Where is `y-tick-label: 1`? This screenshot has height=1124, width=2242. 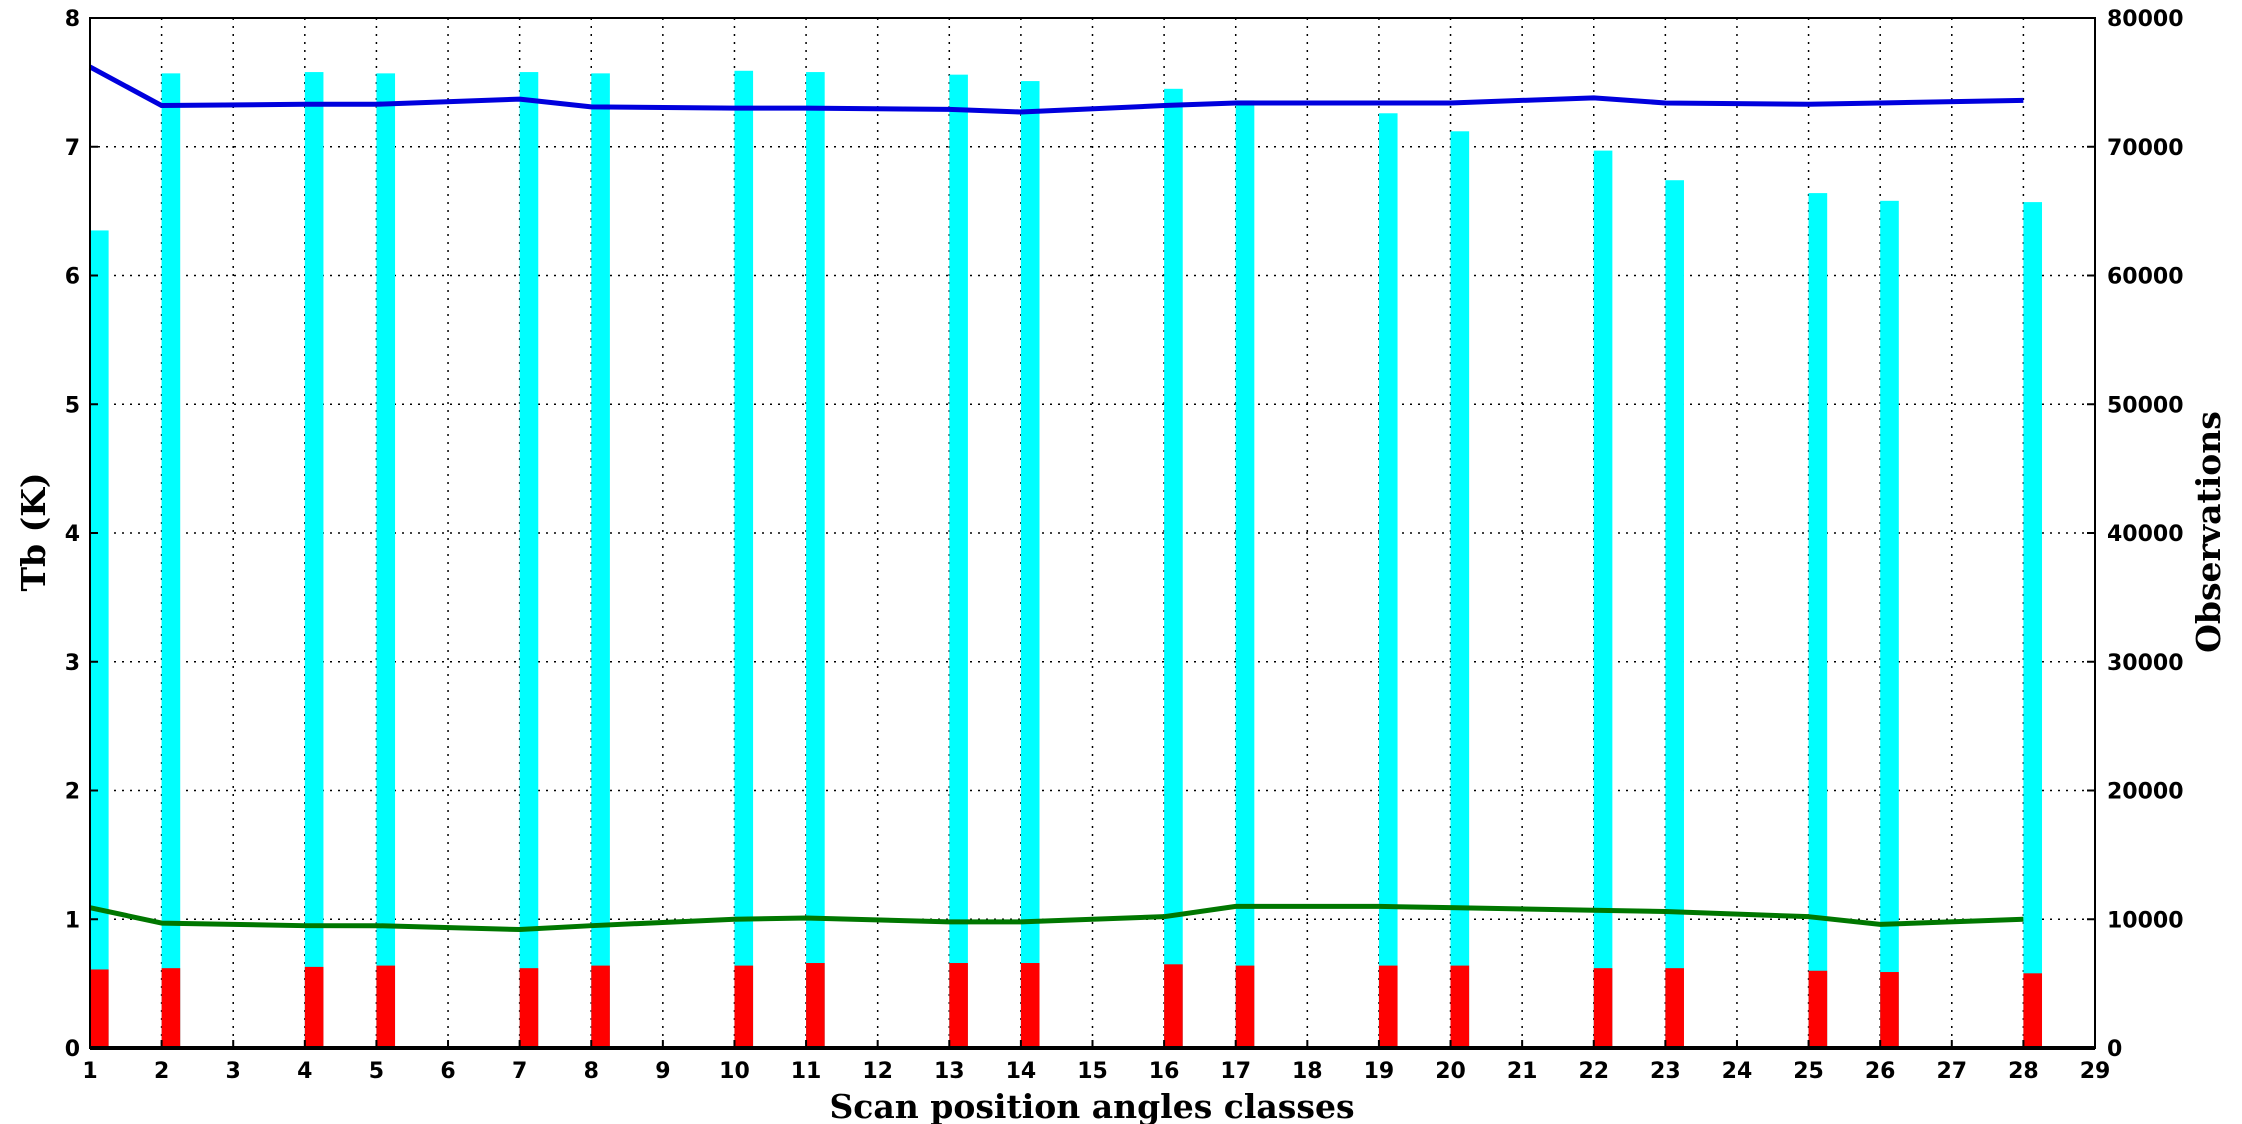 y-tick-label: 1 is located at coordinates (72, 920).